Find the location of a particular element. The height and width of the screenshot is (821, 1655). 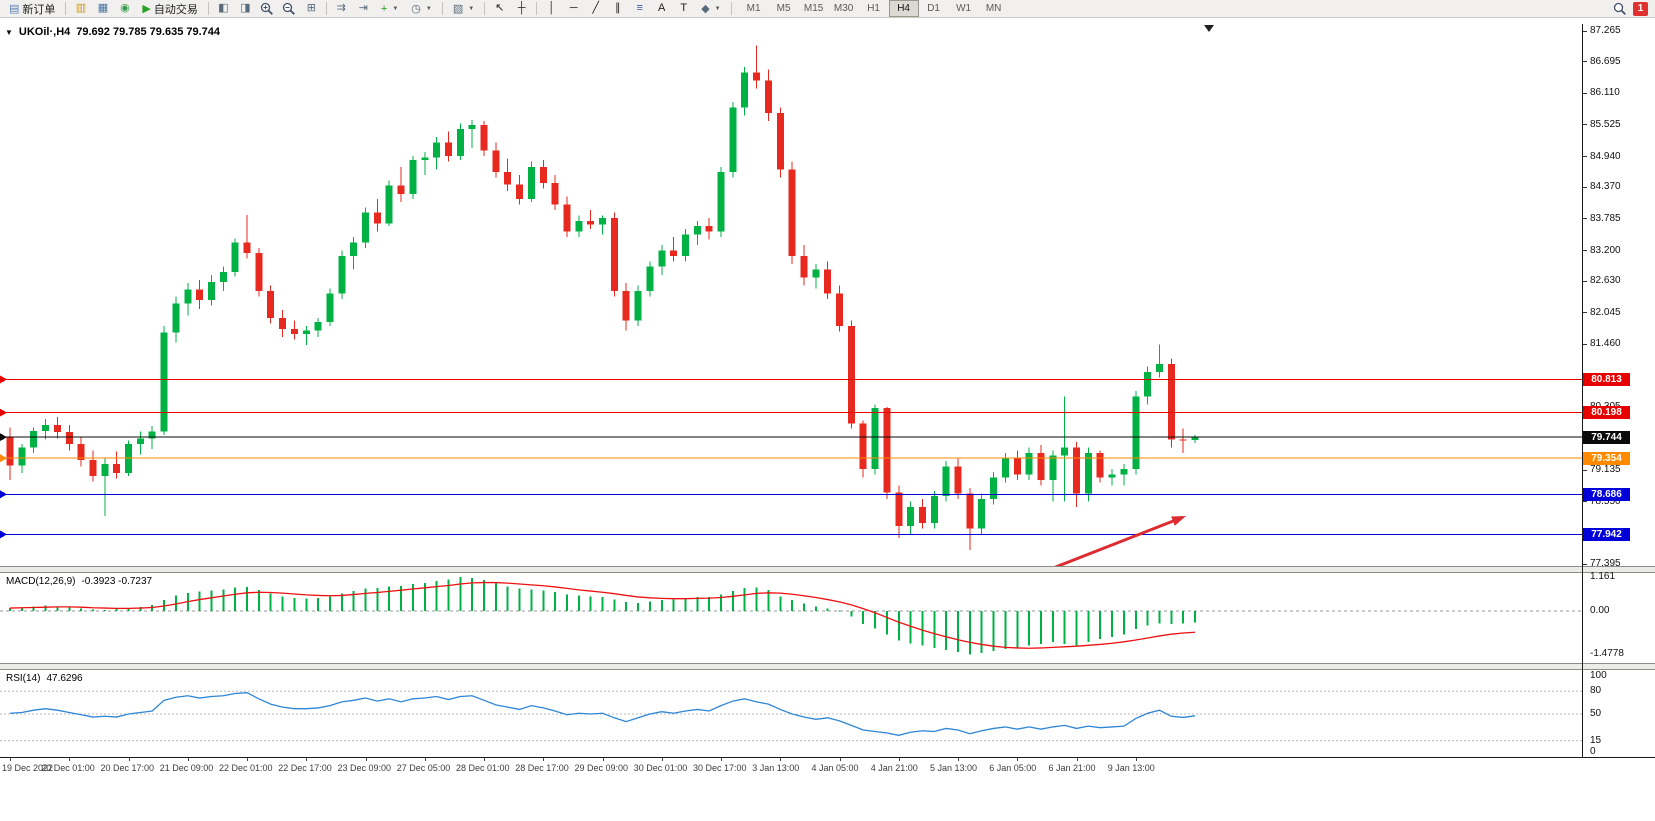

arrows-button: ◆ ▼ is located at coordinates (710, 8).